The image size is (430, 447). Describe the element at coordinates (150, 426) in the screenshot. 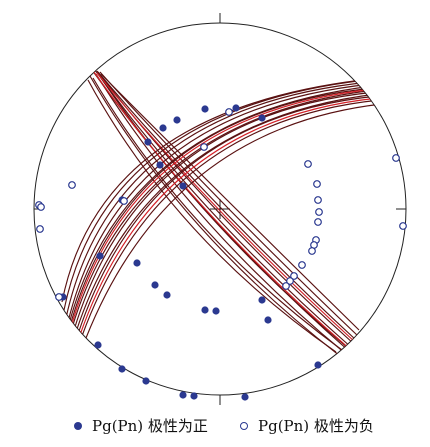

I see `legend-label-positive: Pg(Pn) 极性为正` at that location.